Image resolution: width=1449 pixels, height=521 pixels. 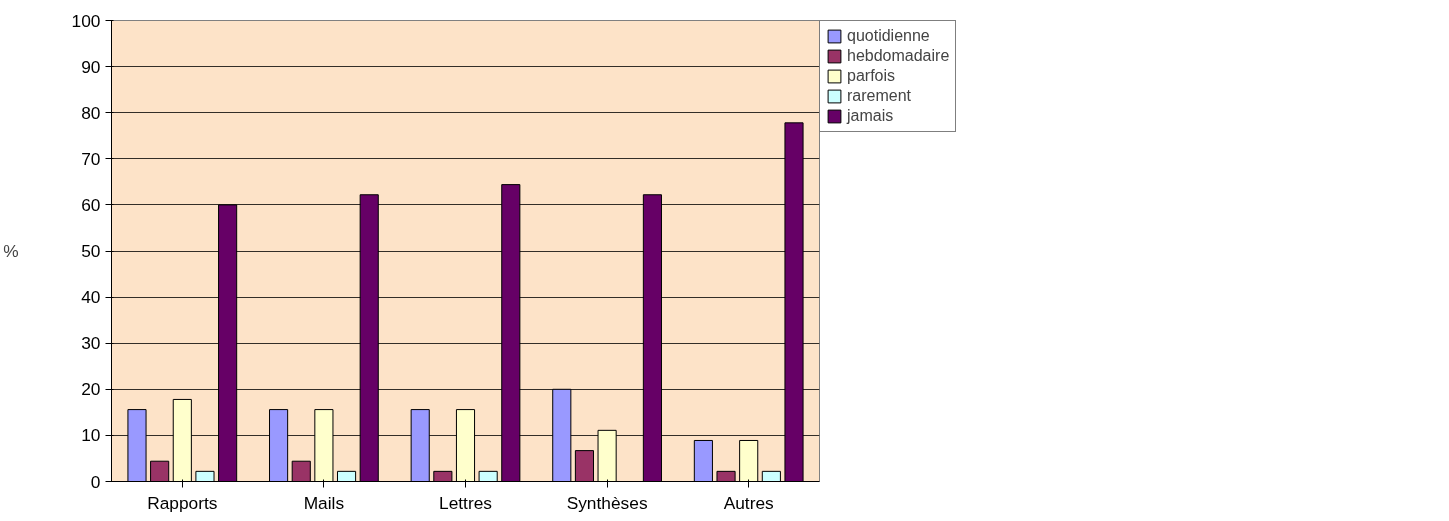 What do you see at coordinates (182, 502) in the screenshot?
I see `x-tick-label: Rapports` at bounding box center [182, 502].